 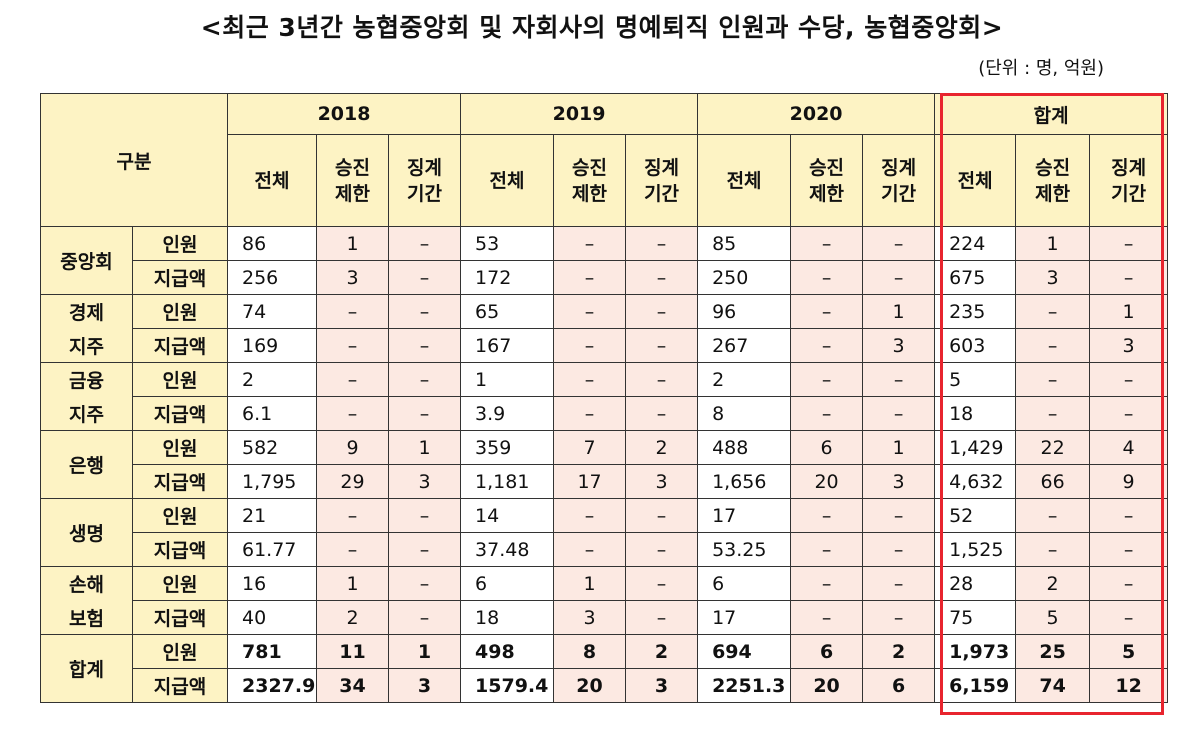 I want to click on table-cell: 17, so click(x=744, y=617).